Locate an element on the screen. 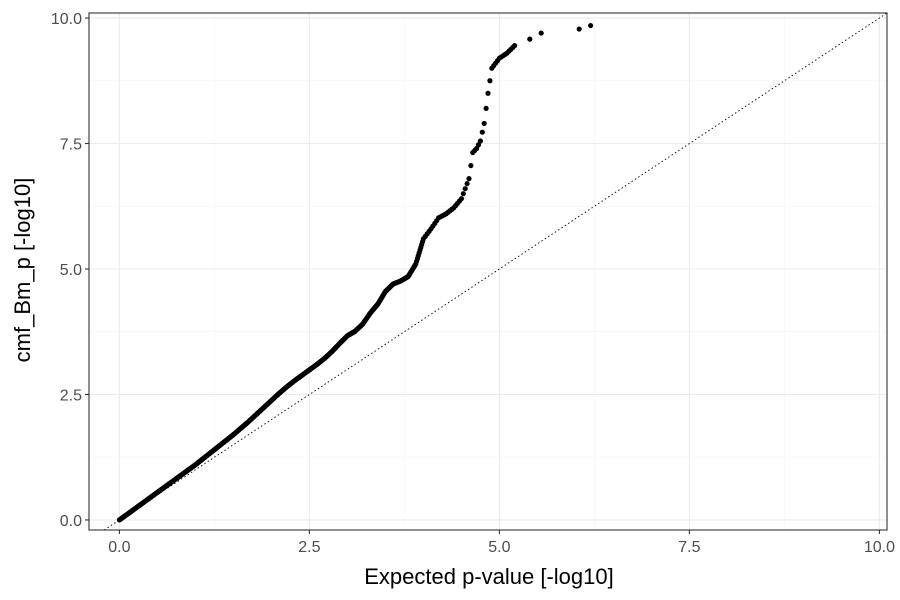 The image size is (900, 600). y-tick-label: 10.0 is located at coordinates (66, 19).